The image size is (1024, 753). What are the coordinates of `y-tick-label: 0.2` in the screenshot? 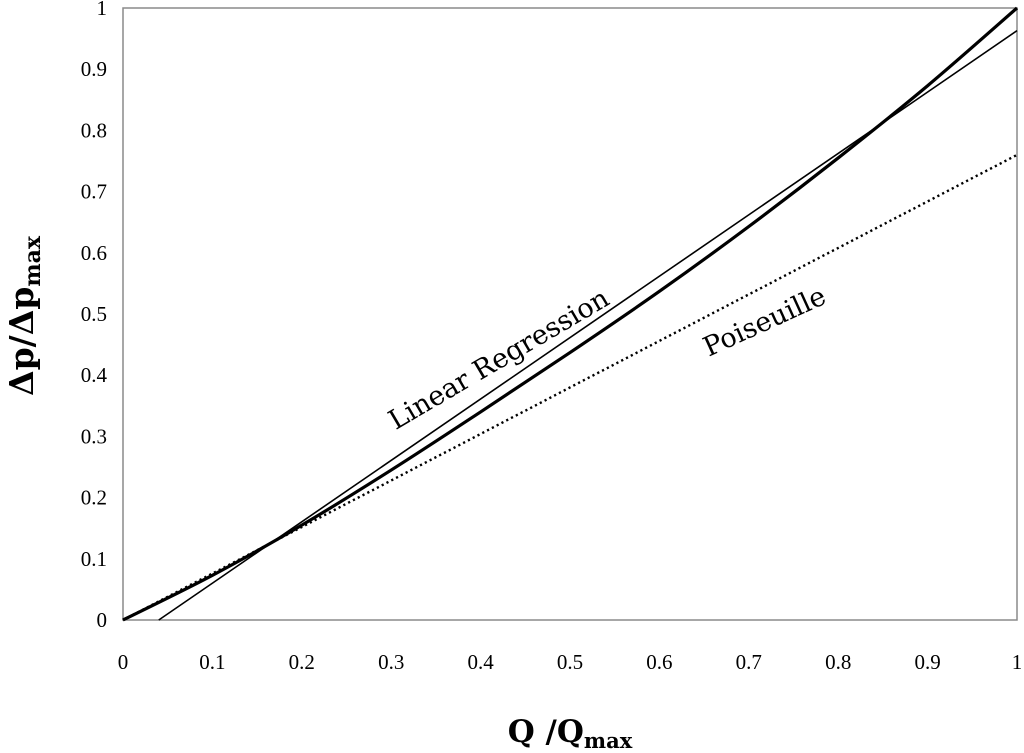 It's located at (94, 498).